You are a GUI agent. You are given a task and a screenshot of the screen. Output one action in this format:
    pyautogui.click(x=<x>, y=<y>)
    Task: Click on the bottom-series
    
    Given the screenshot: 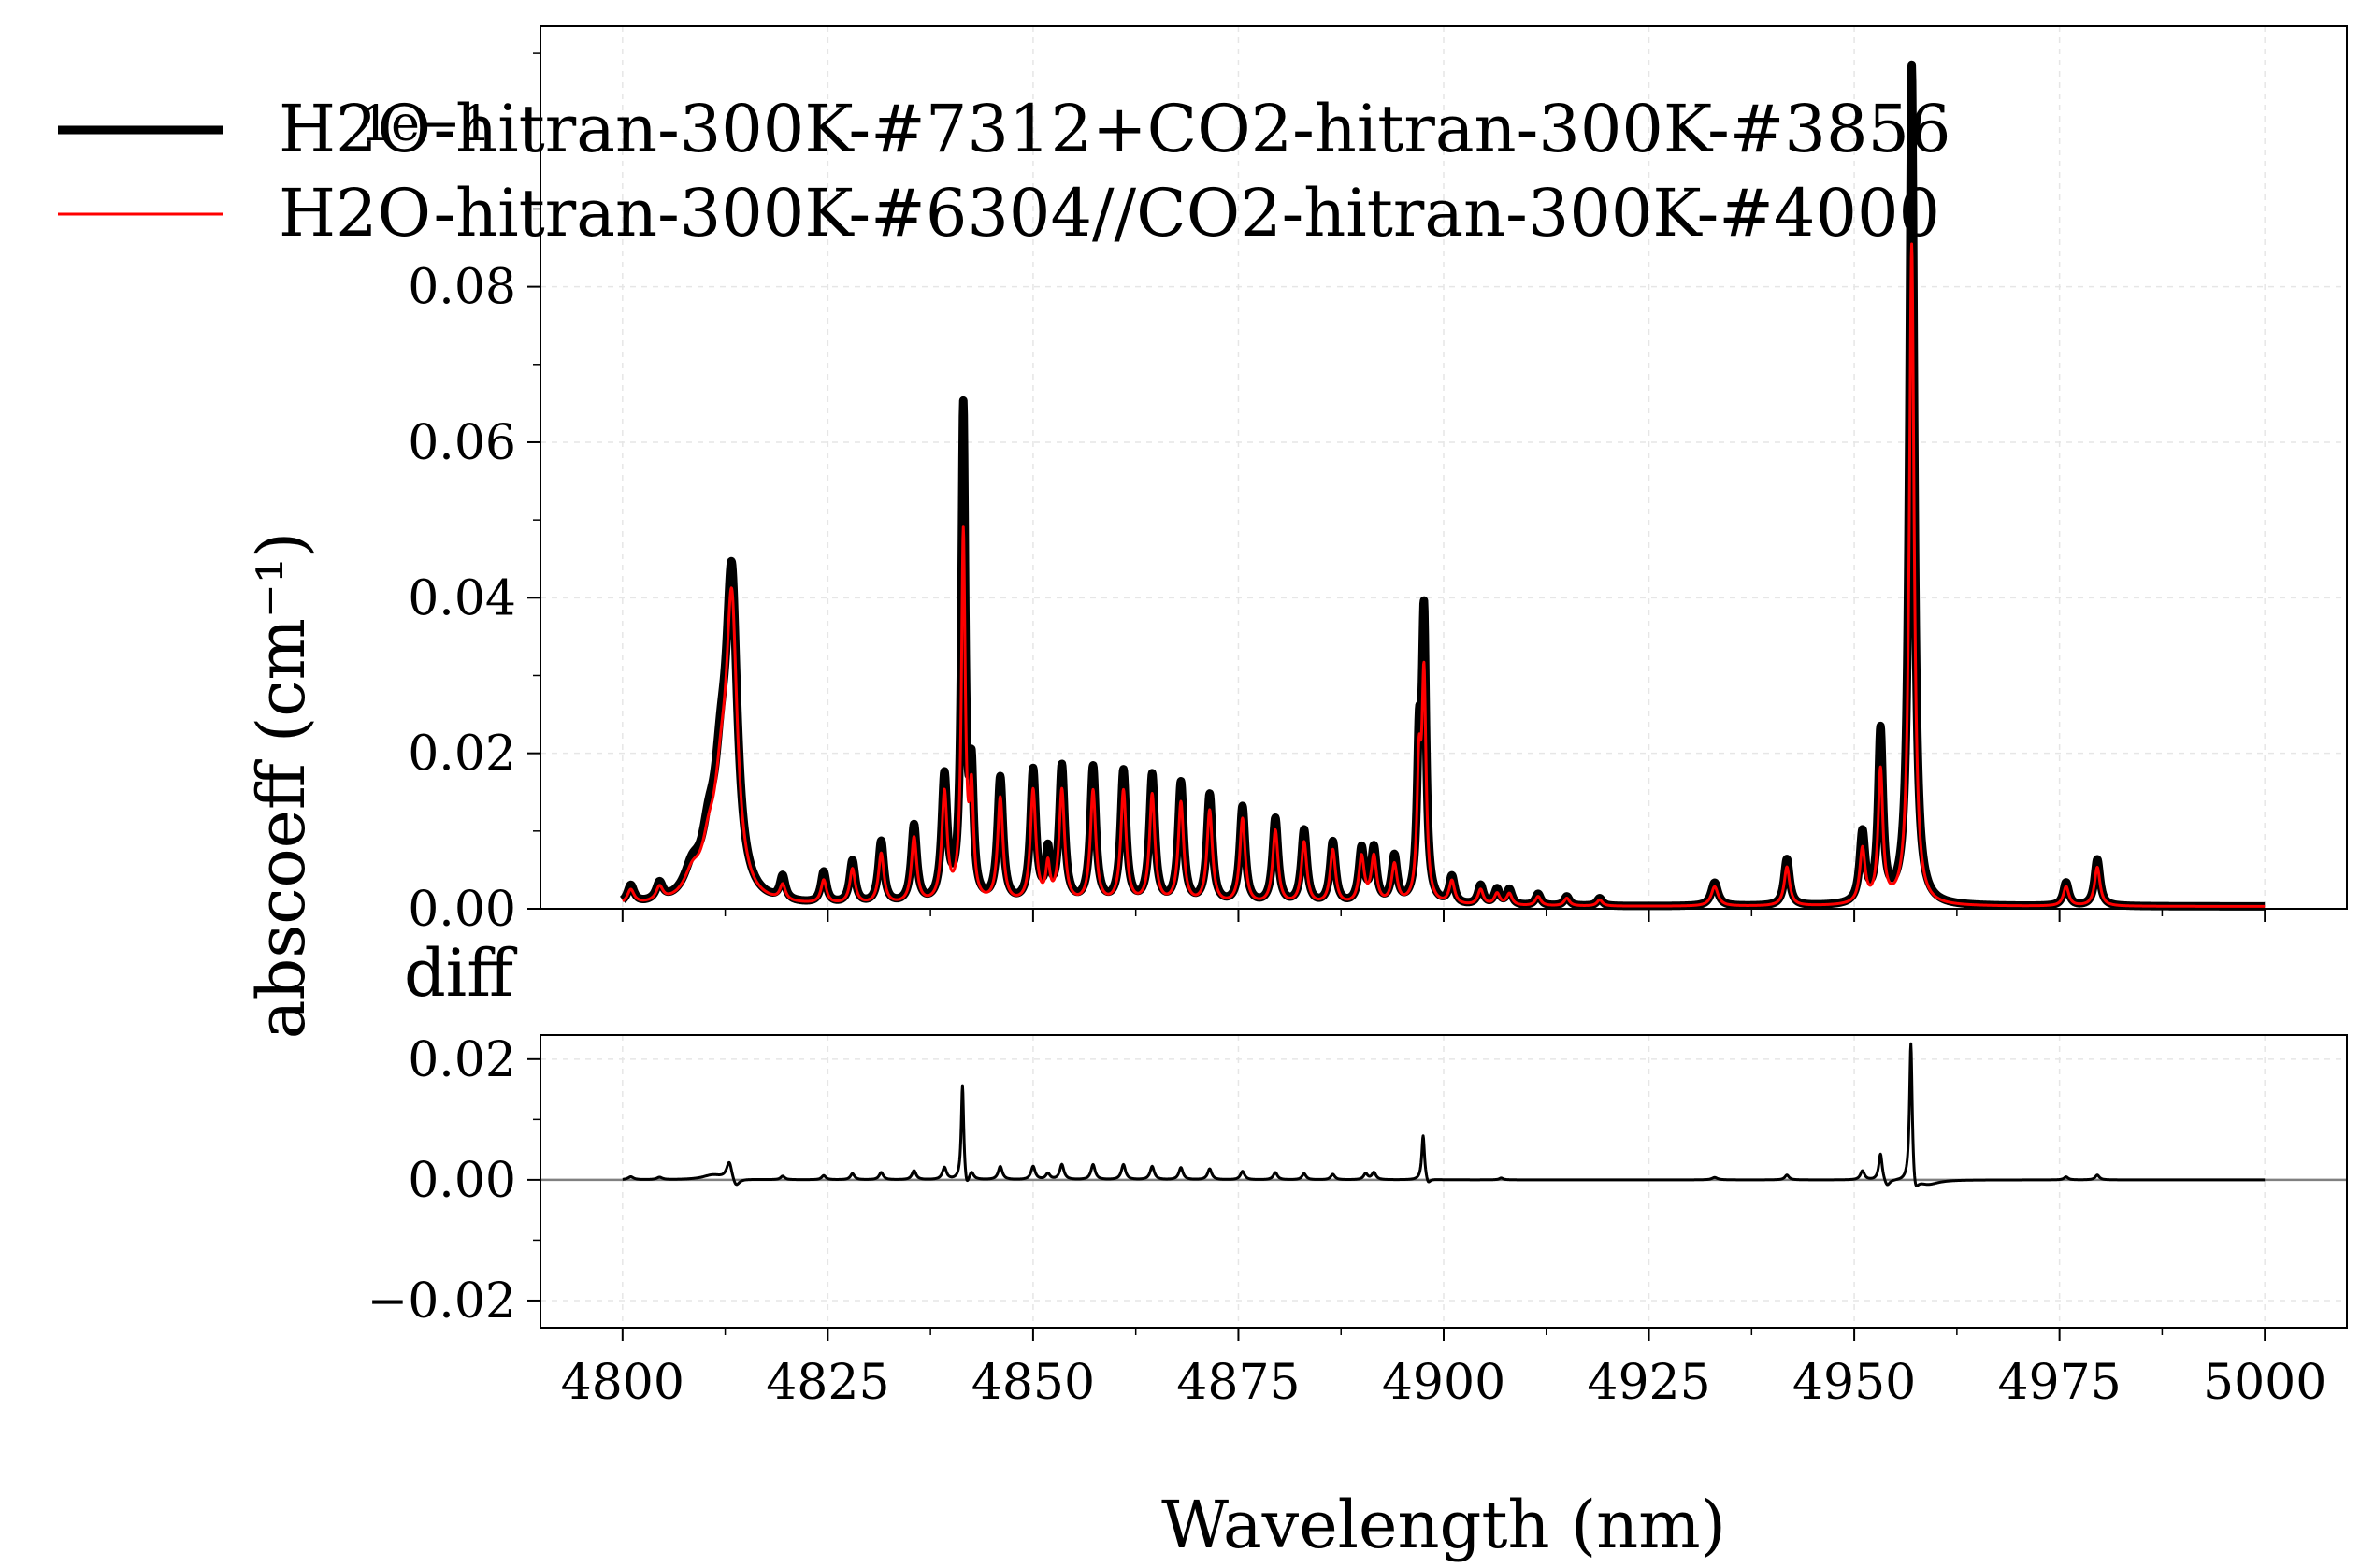 What is the action you would take?
    pyautogui.click(x=1443, y=1114)
    